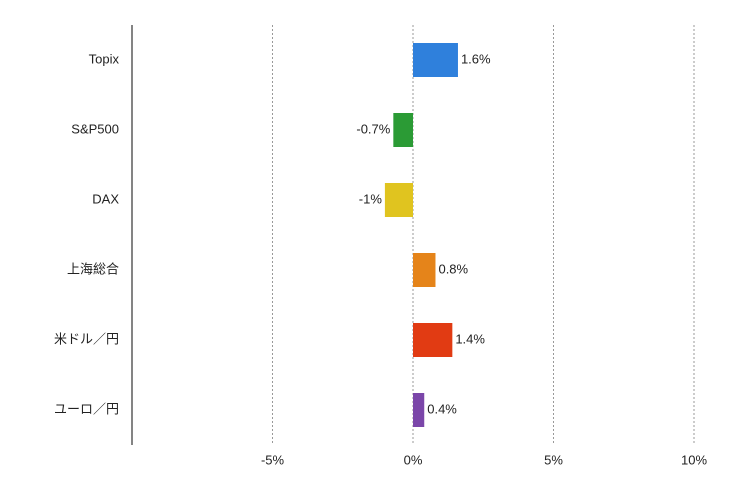 Image resolution: width=750 pixels, height=494 pixels. What do you see at coordinates (86, 408) in the screenshot?
I see `y-tick-label: ユーロ／円` at bounding box center [86, 408].